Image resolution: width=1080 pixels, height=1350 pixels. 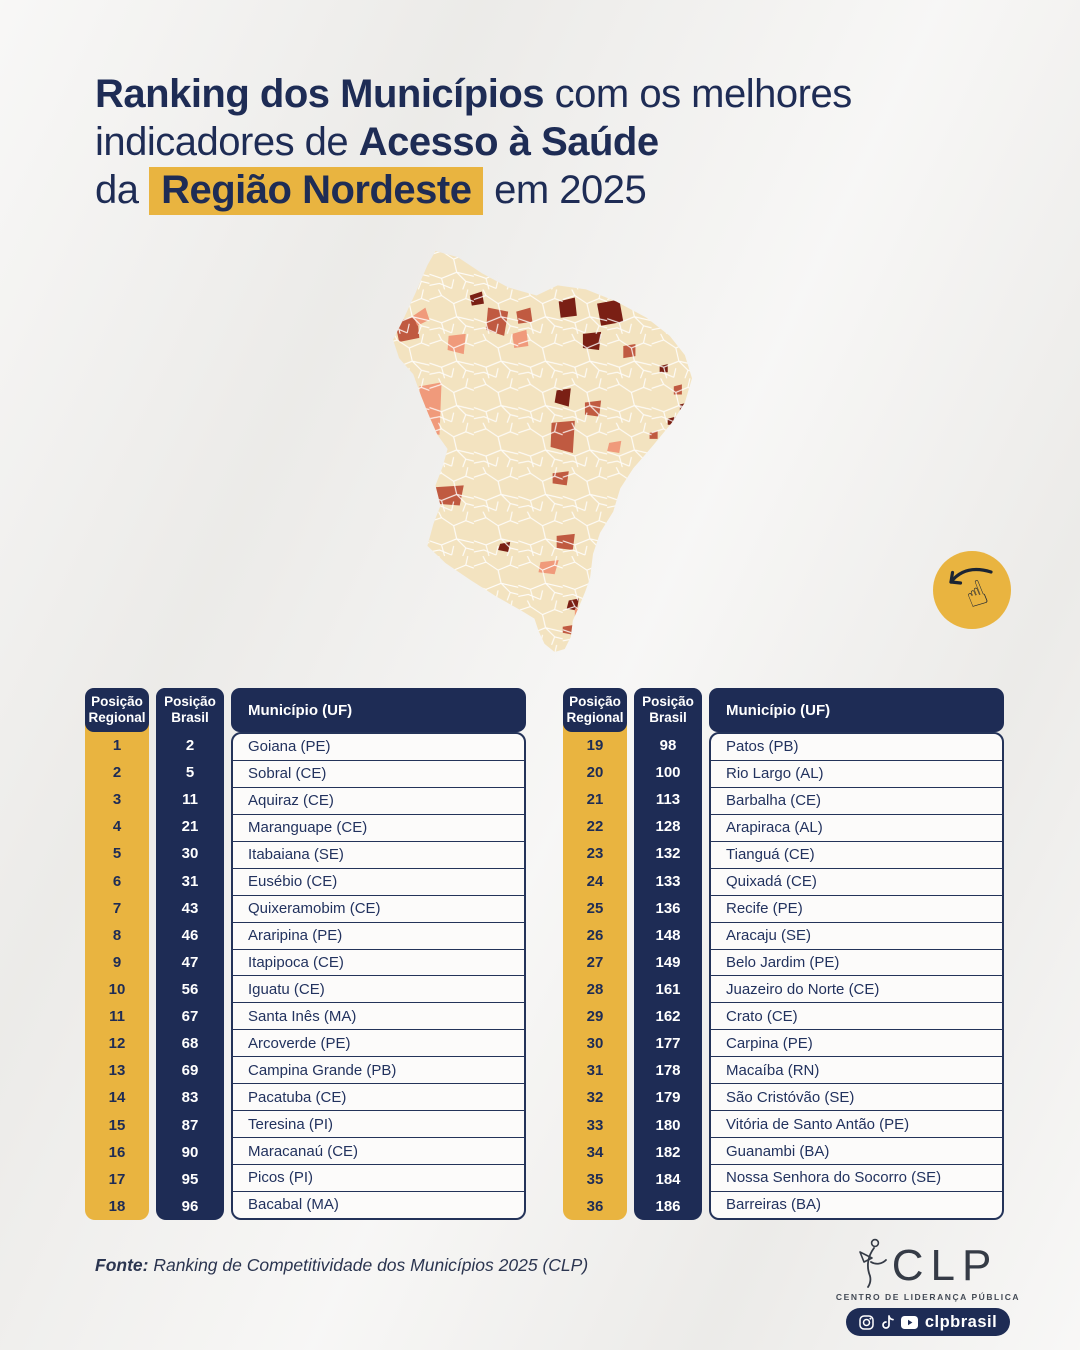 I want to click on municipio-cell: Itabaiana (SE), so click(x=378, y=855).